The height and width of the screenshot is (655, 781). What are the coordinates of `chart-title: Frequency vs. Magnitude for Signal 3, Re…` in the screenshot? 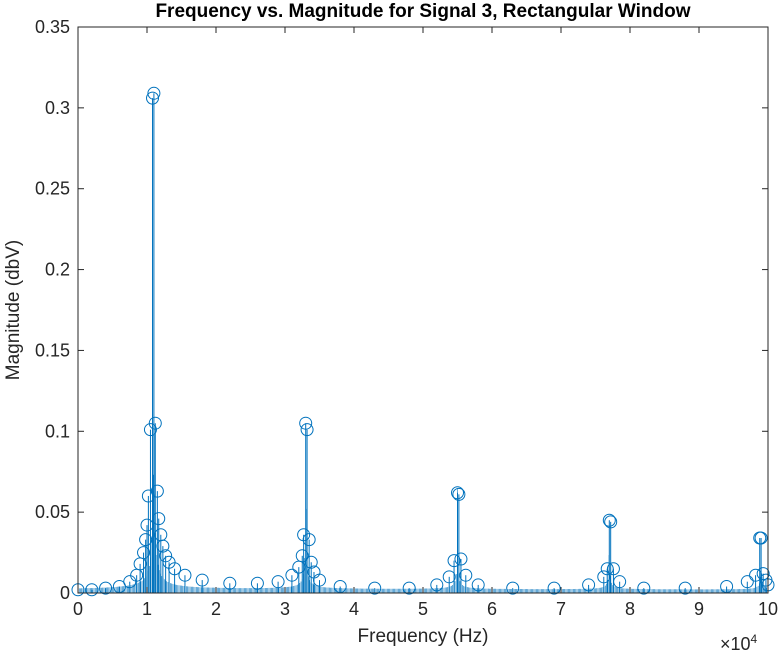 It's located at (423, 11).